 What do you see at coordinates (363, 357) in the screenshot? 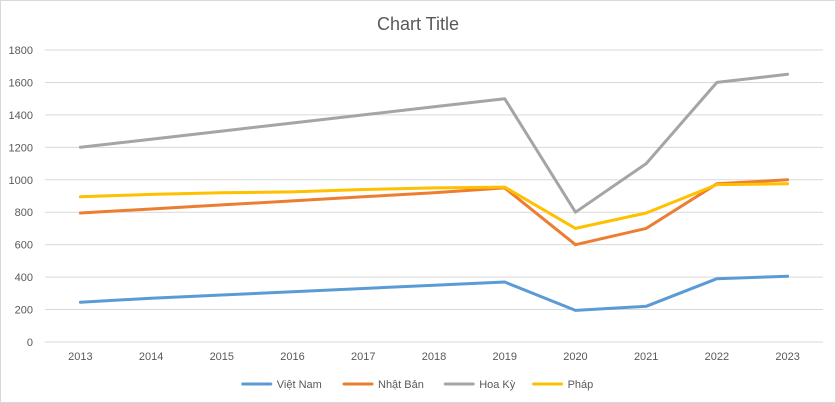
I see `x-tick-label: 2017` at bounding box center [363, 357].